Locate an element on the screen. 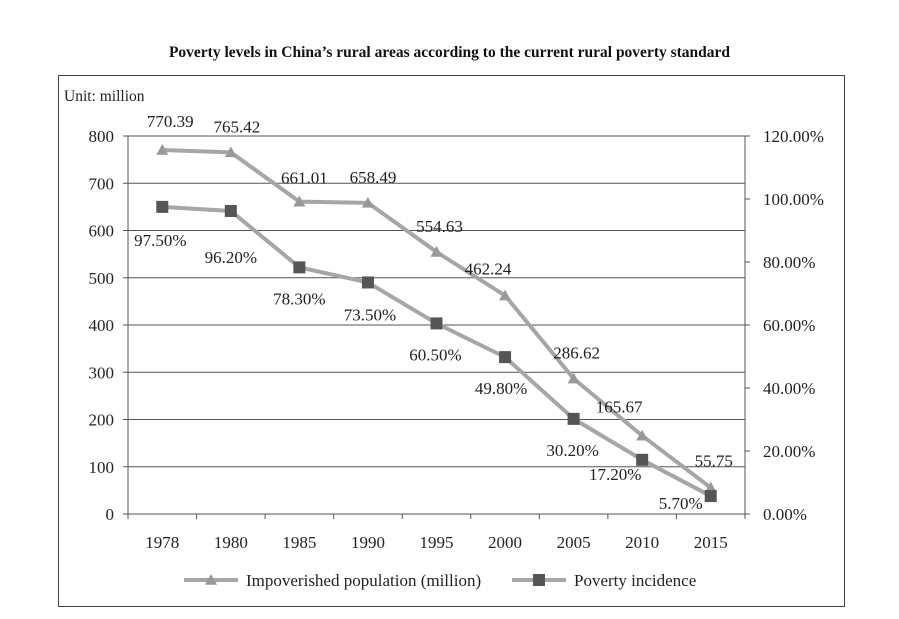 The image size is (899, 619). left-tick-label: 100 is located at coordinates (102, 467).